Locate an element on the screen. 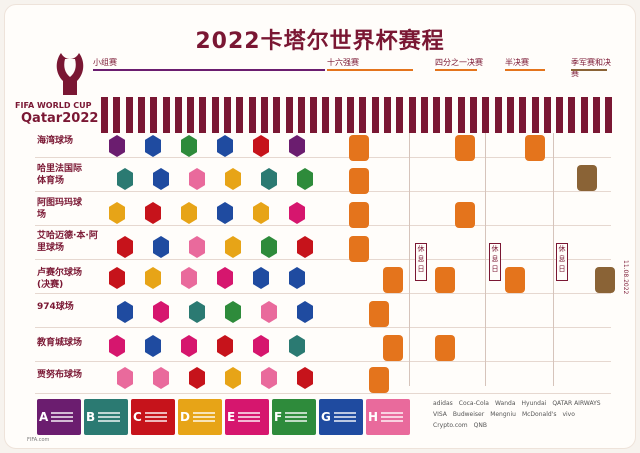  legend-group-f: F is located at coordinates (294, 417).